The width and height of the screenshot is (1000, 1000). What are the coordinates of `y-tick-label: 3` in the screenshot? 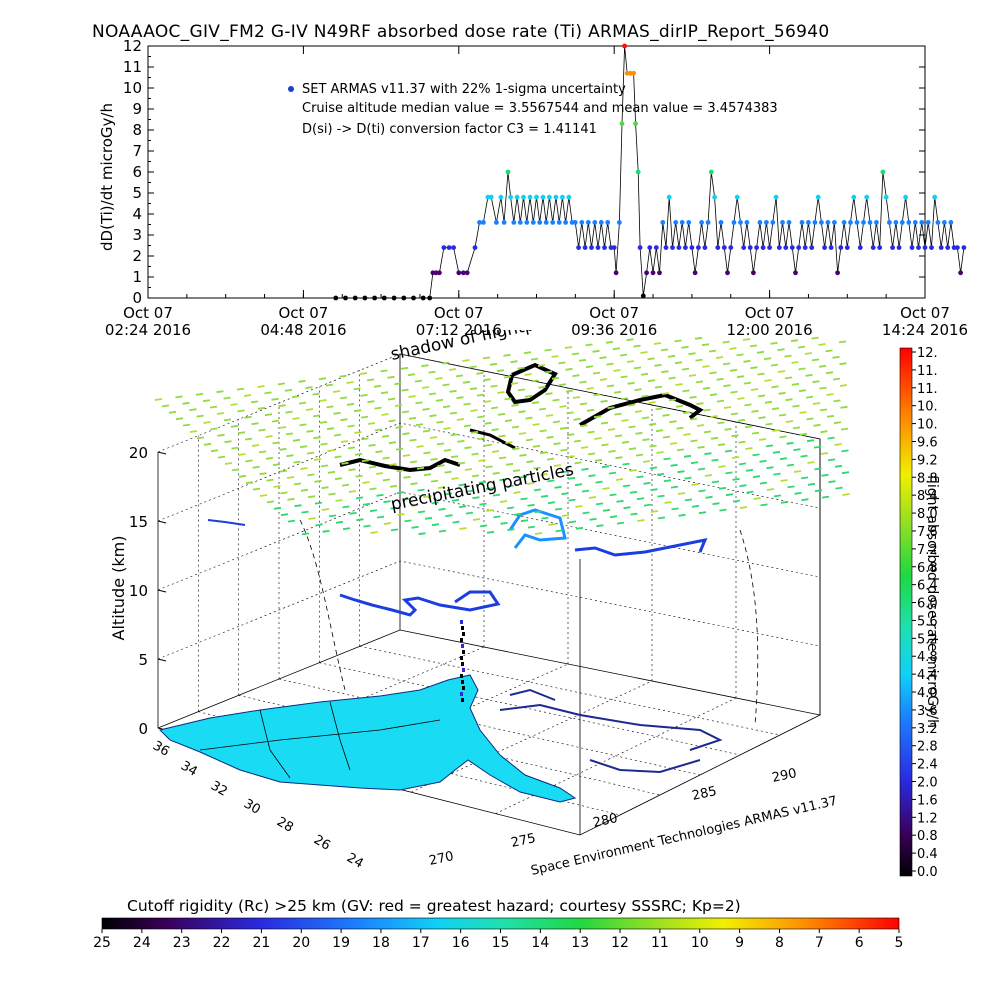 It's located at (137, 235).